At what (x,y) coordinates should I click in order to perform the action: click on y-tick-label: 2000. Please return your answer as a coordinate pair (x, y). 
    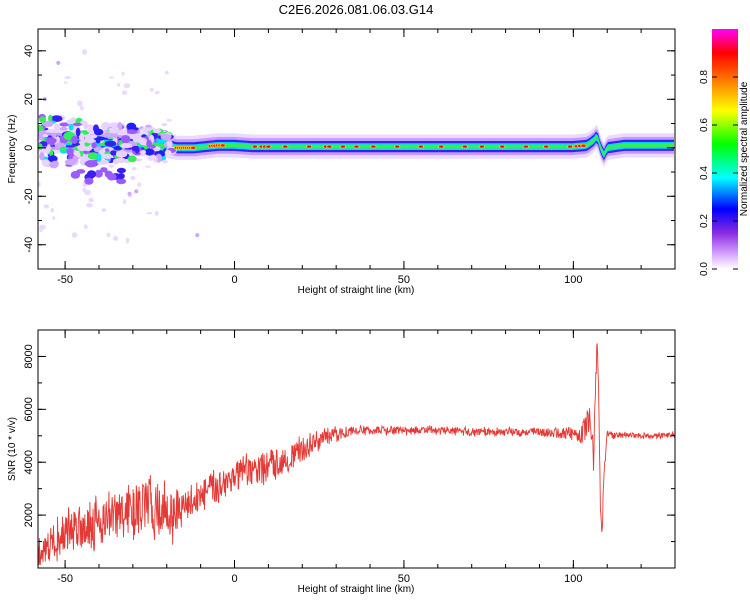
    Looking at the image, I should click on (29, 515).